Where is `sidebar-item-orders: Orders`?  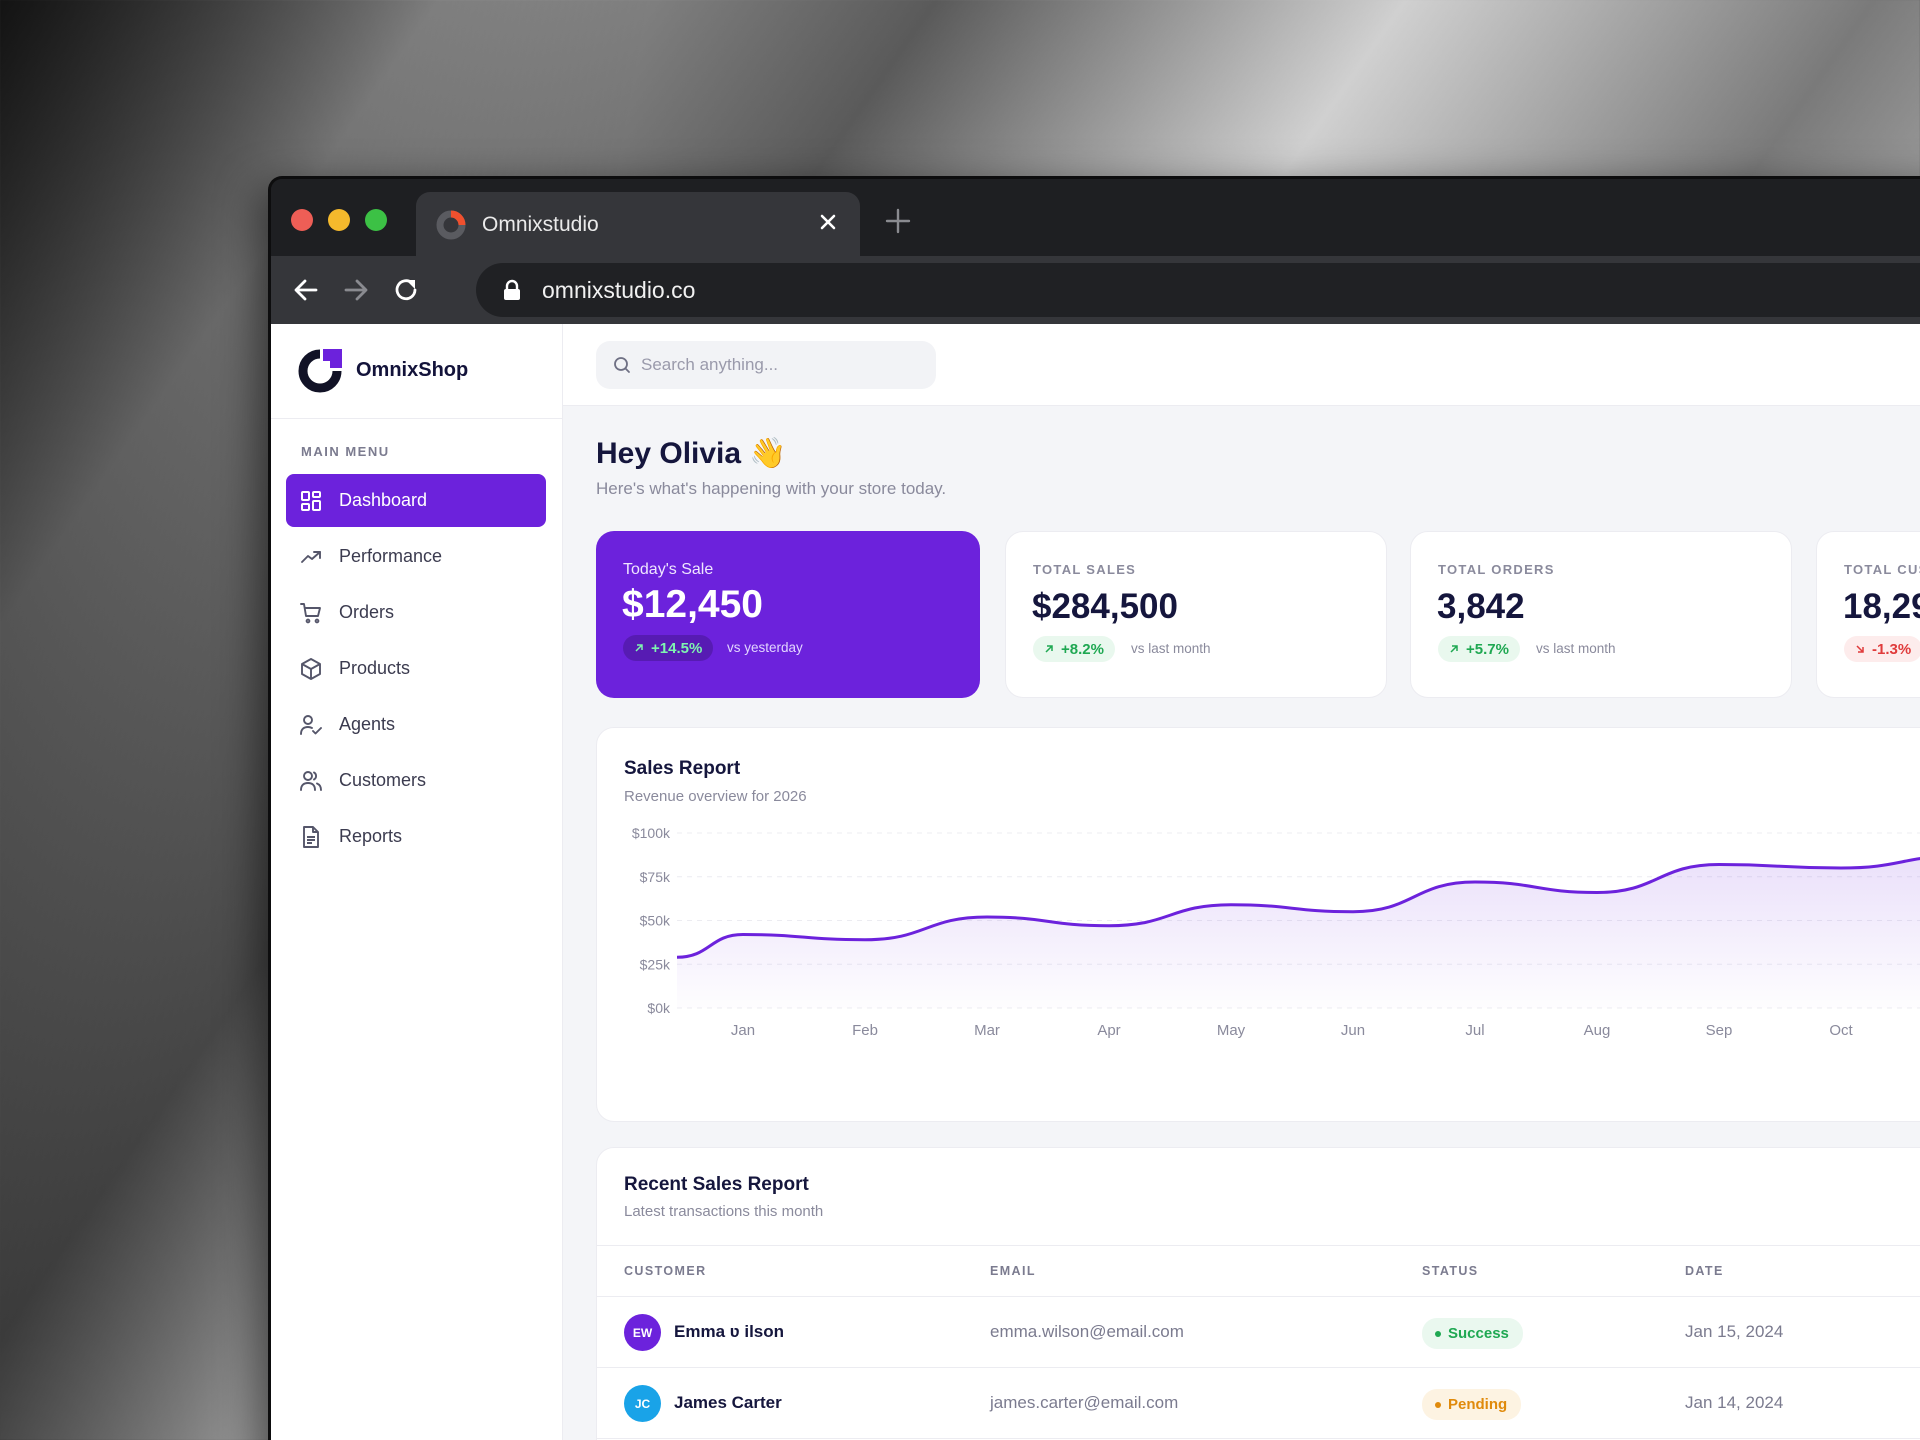
sidebar-item-orders: Orders is located at coordinates (416, 612).